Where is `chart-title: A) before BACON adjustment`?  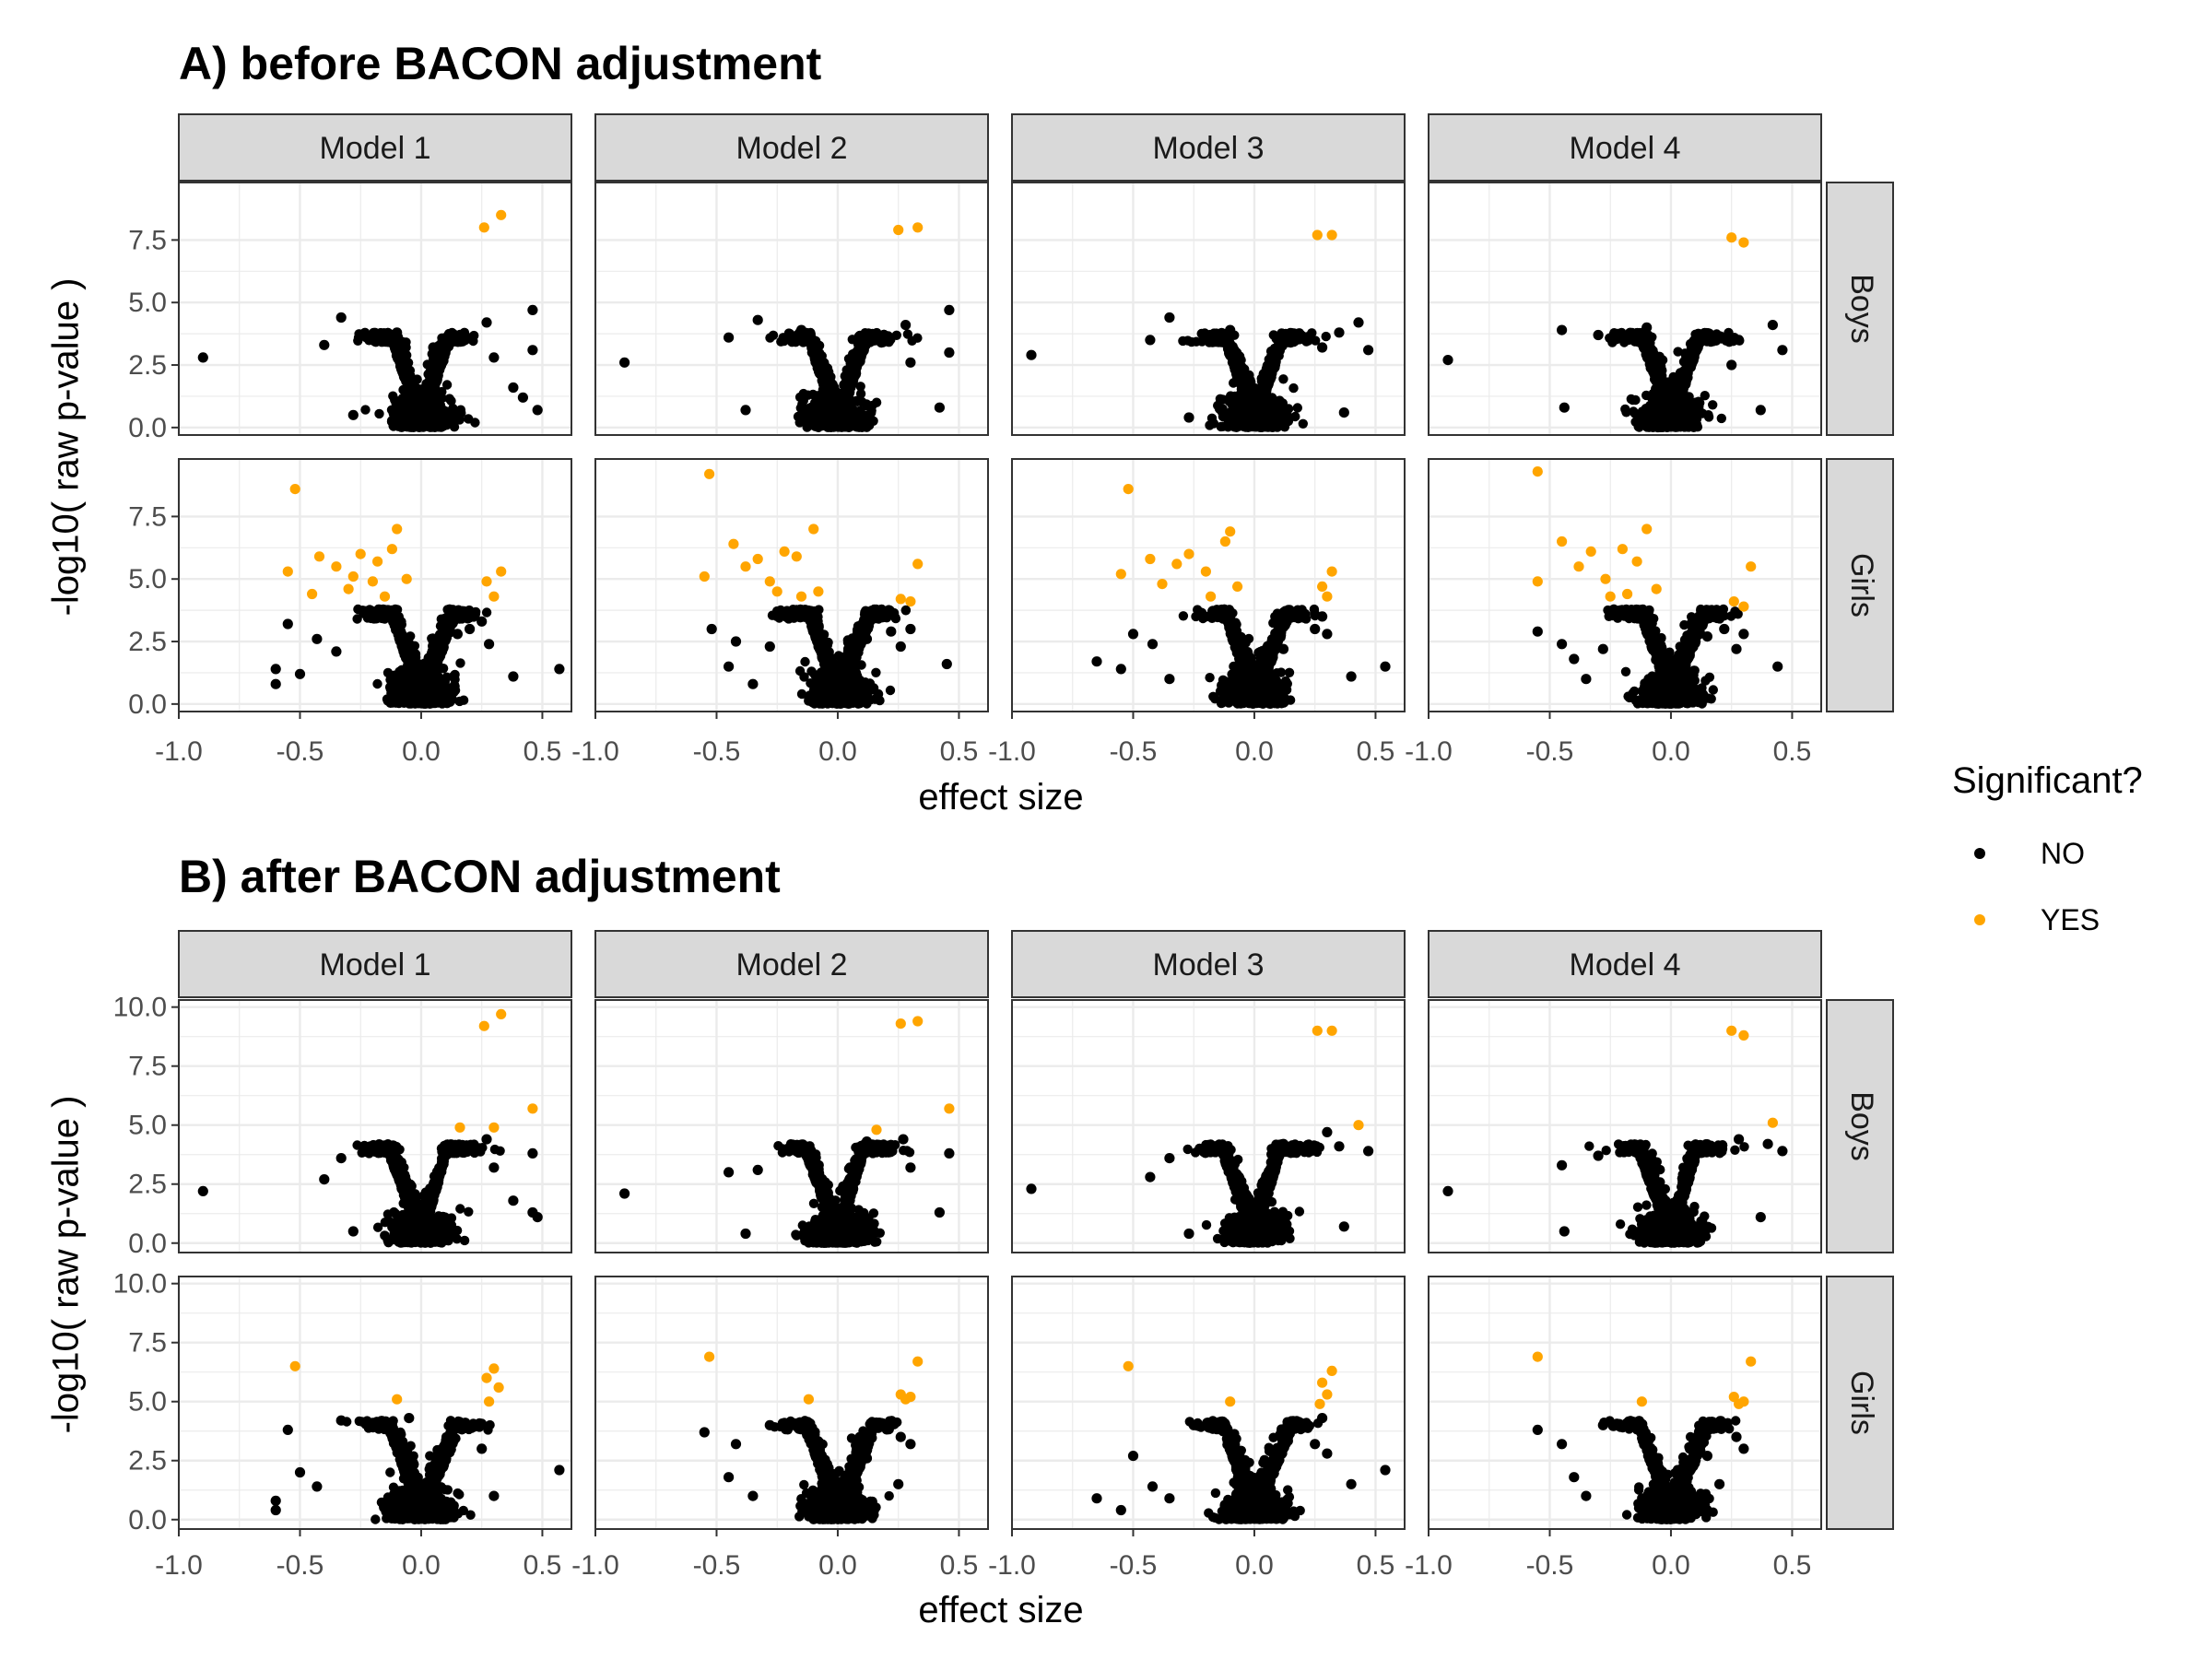 chart-title: A) before BACON adjustment is located at coordinates (500, 63).